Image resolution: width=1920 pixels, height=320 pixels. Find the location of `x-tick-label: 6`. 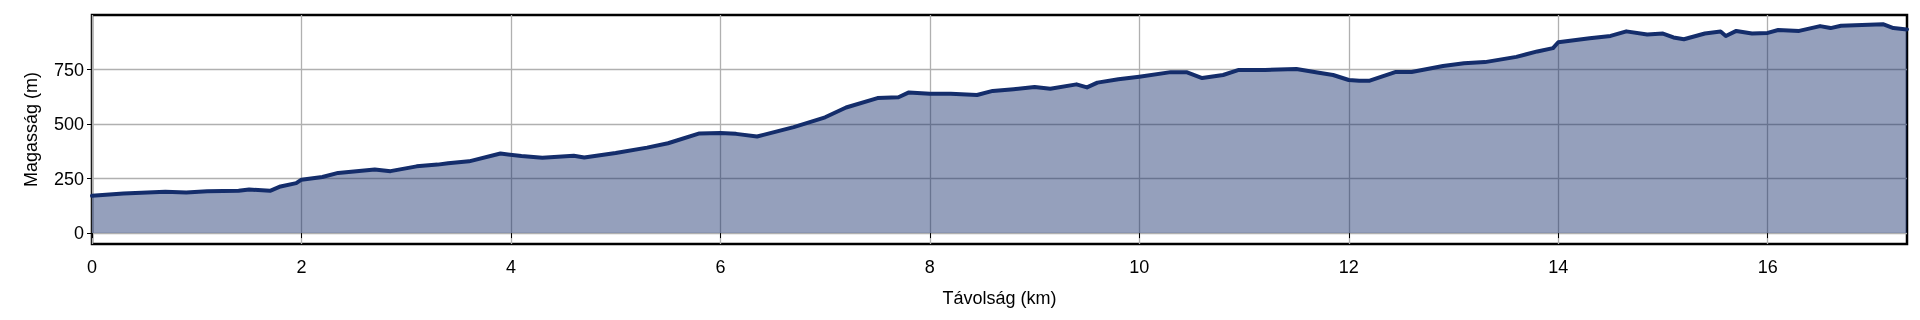

x-tick-label: 6 is located at coordinates (720, 267).